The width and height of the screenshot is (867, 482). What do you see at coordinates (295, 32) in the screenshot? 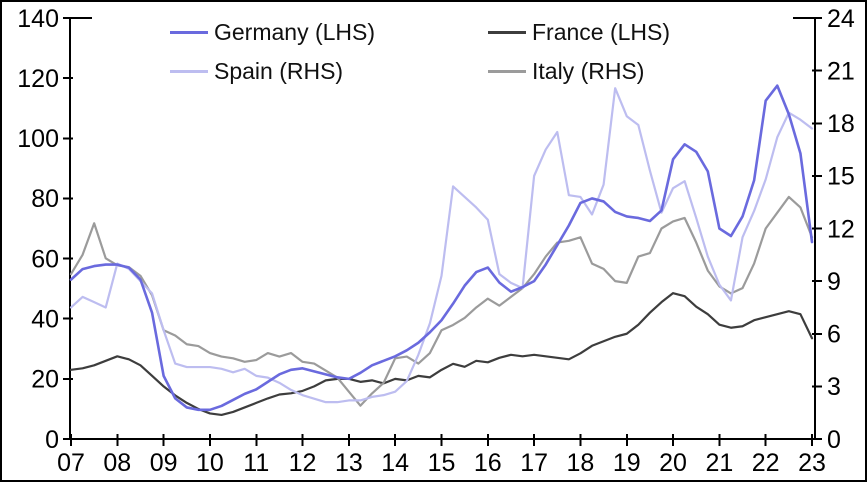
I see `legend-label-germany: Germany (LHS)` at bounding box center [295, 32].